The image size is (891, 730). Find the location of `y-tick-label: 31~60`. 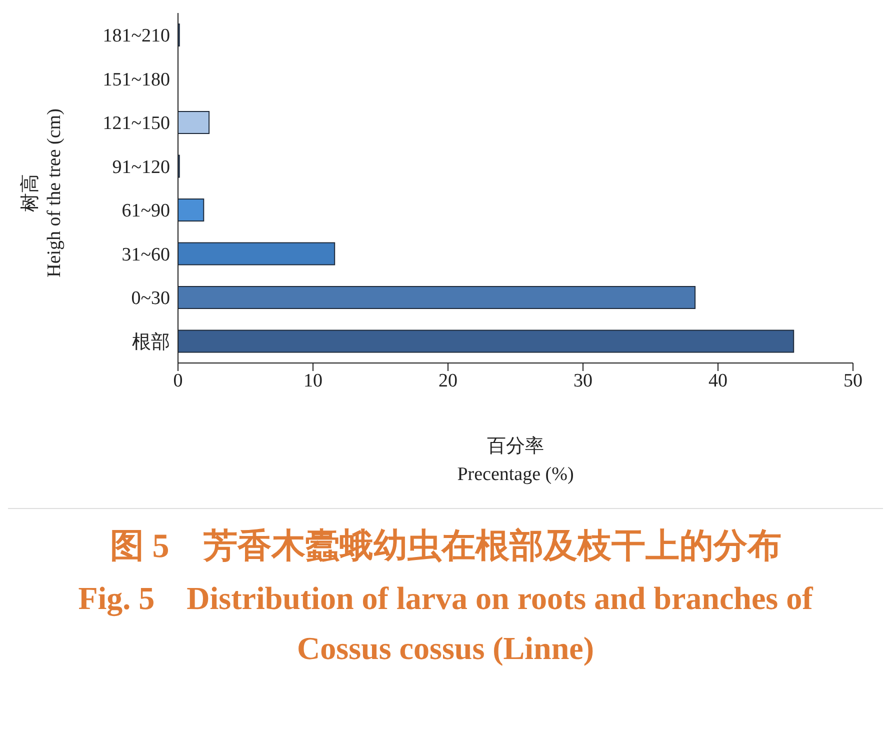

y-tick-label: 31~60 is located at coordinates (146, 255).